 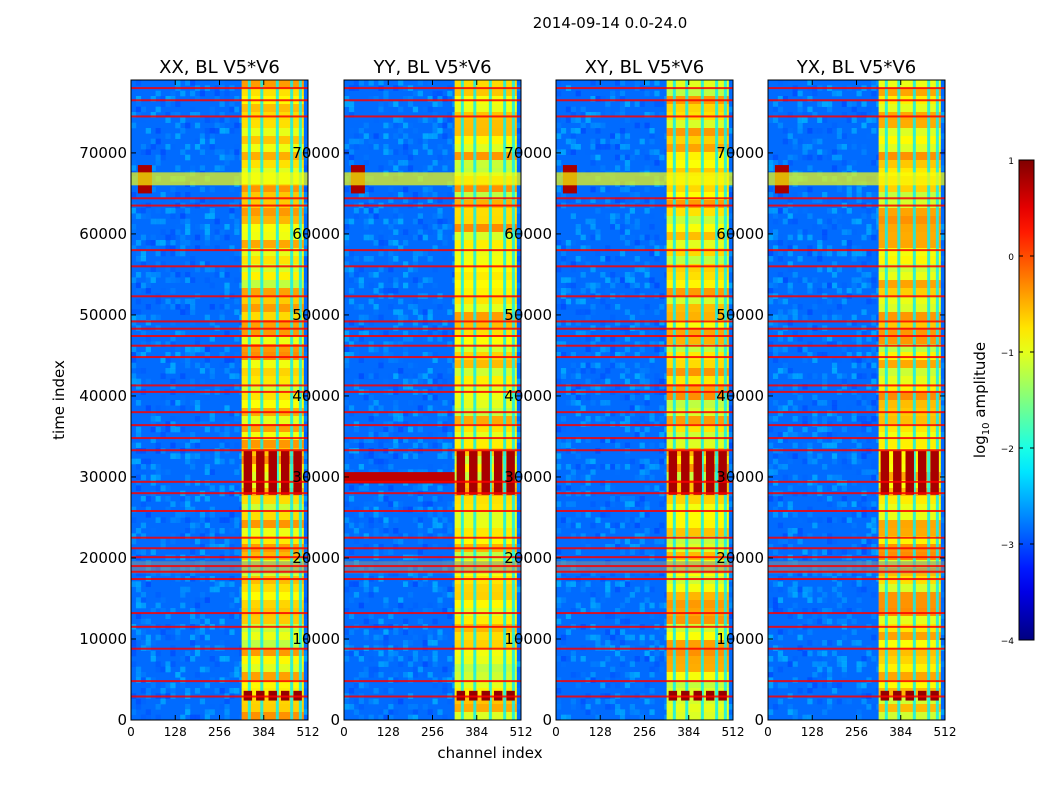 I want to click on colorbar-tick-label: 0, so click(x=1011, y=258).